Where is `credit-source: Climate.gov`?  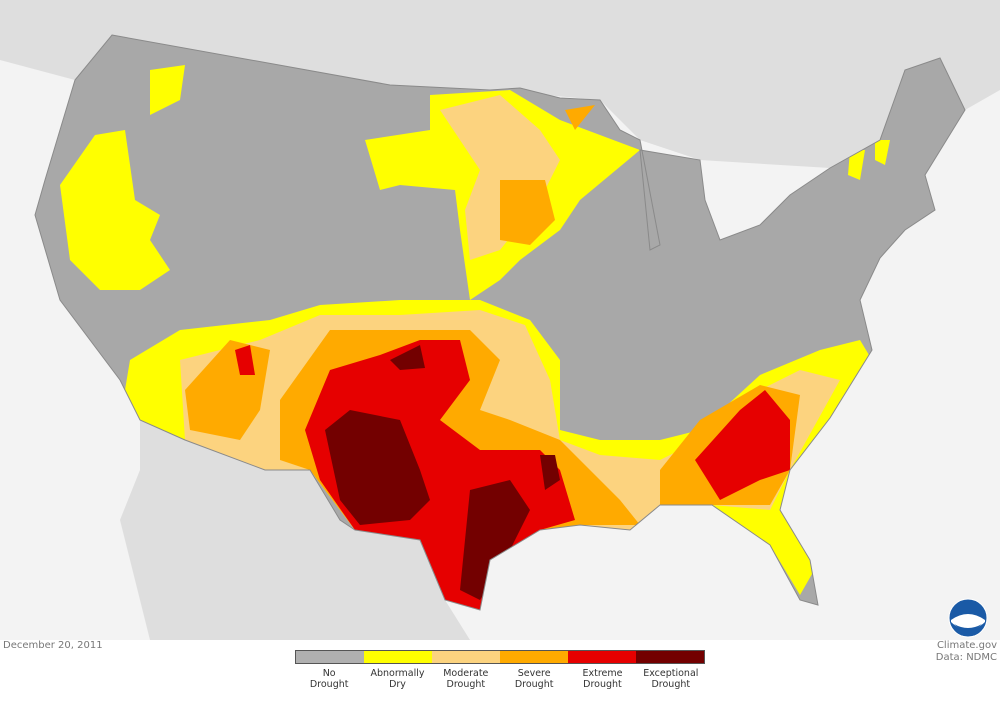
credit-source: Climate.gov is located at coordinates (966, 645).